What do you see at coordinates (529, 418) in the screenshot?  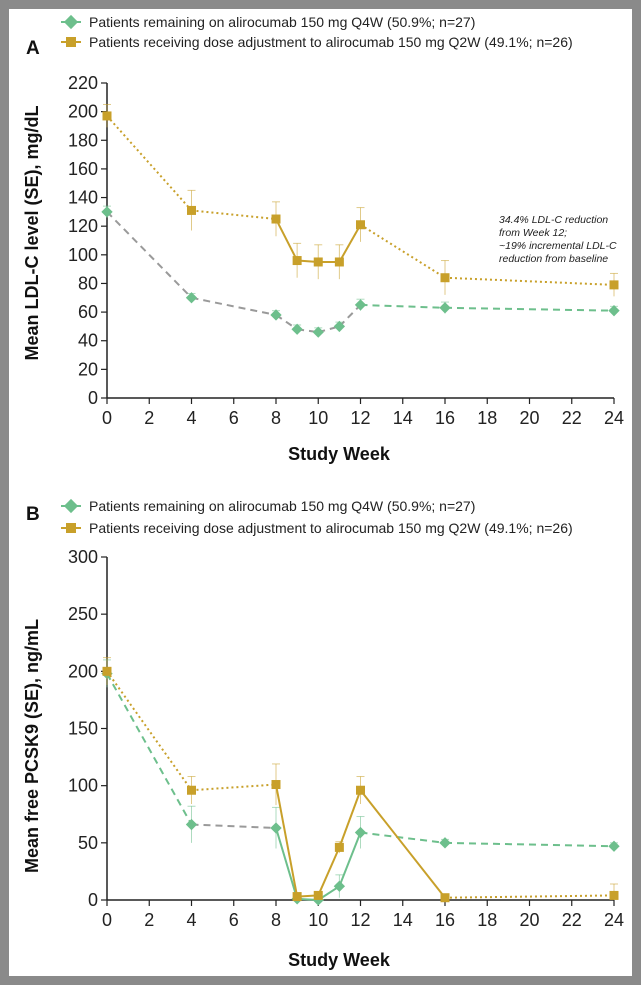 I see `x-tick-label-a: 20` at bounding box center [529, 418].